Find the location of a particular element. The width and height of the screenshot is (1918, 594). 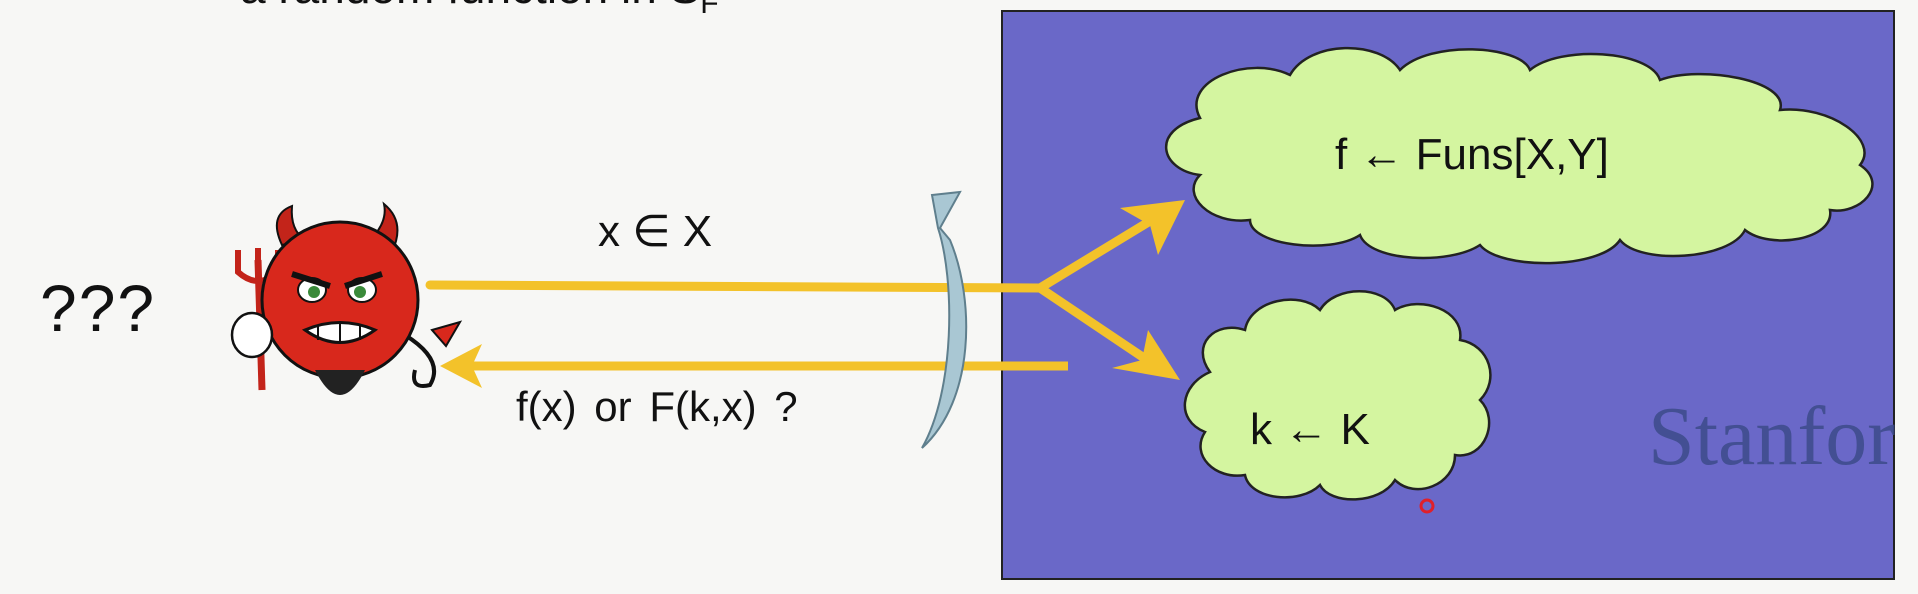

slide-title: a random function in SF is located at coordinates (479, 10).